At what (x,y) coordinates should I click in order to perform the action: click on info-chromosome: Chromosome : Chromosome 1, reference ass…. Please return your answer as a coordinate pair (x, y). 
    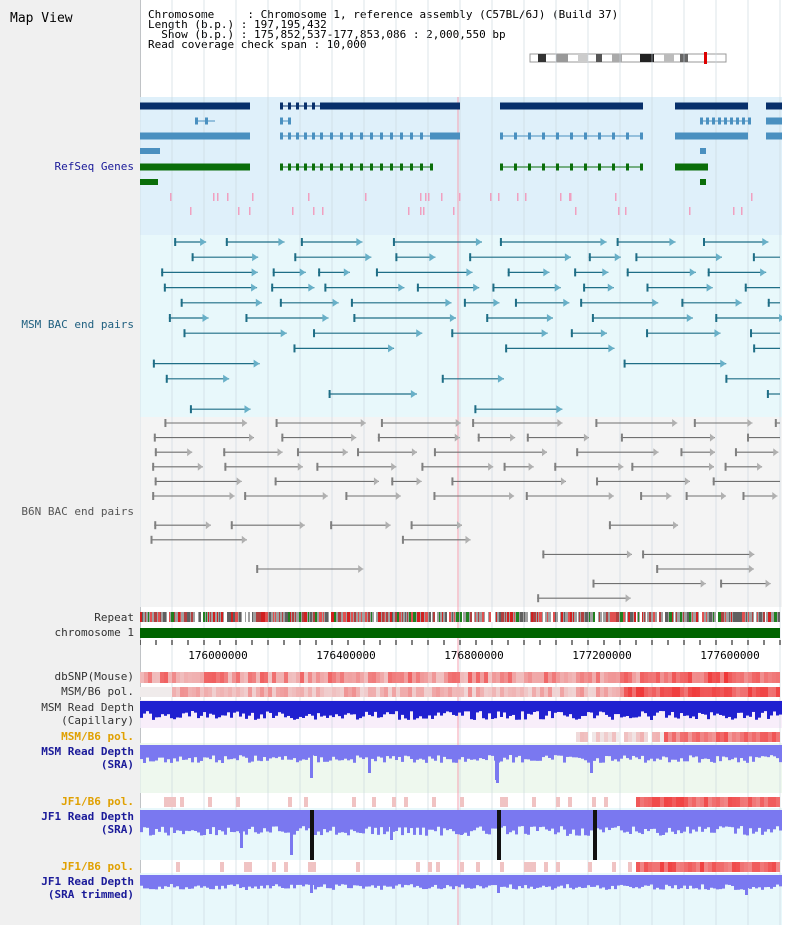
    Looking at the image, I should click on (383, 14).